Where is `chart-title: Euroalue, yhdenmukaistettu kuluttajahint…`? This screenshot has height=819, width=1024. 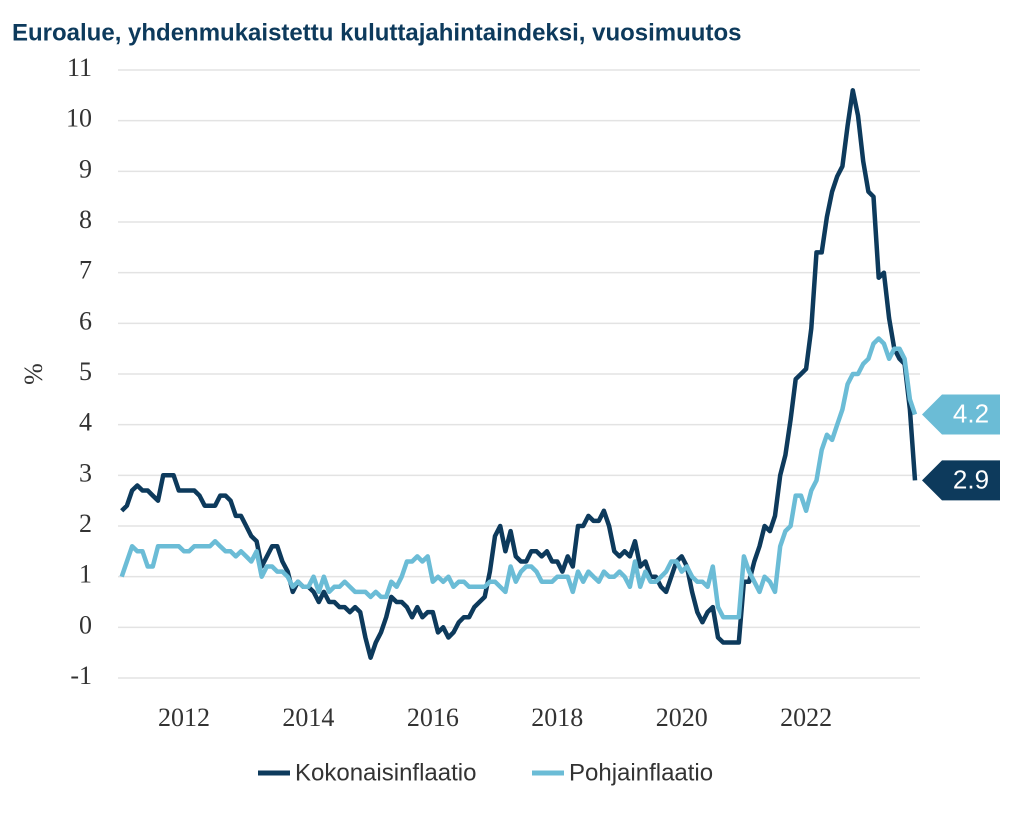
chart-title: Euroalue, yhdenmukaistettu kuluttajahint… is located at coordinates (376, 32).